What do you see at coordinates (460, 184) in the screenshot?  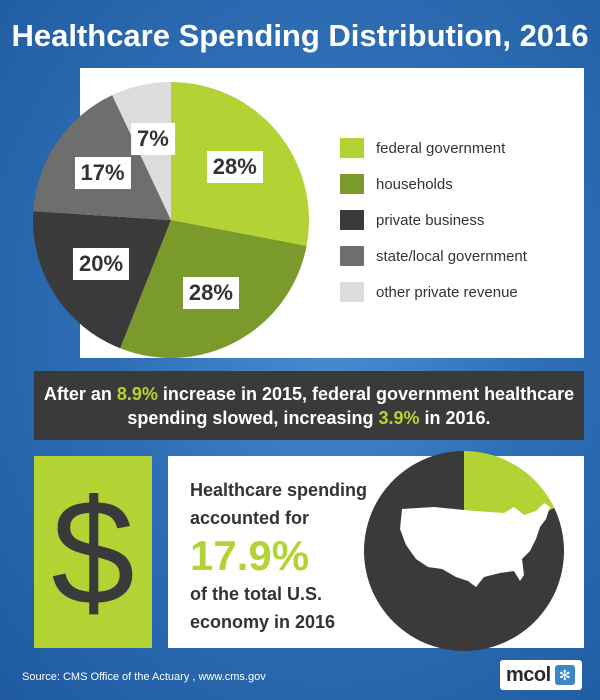 I see `legend-item-households: households` at bounding box center [460, 184].